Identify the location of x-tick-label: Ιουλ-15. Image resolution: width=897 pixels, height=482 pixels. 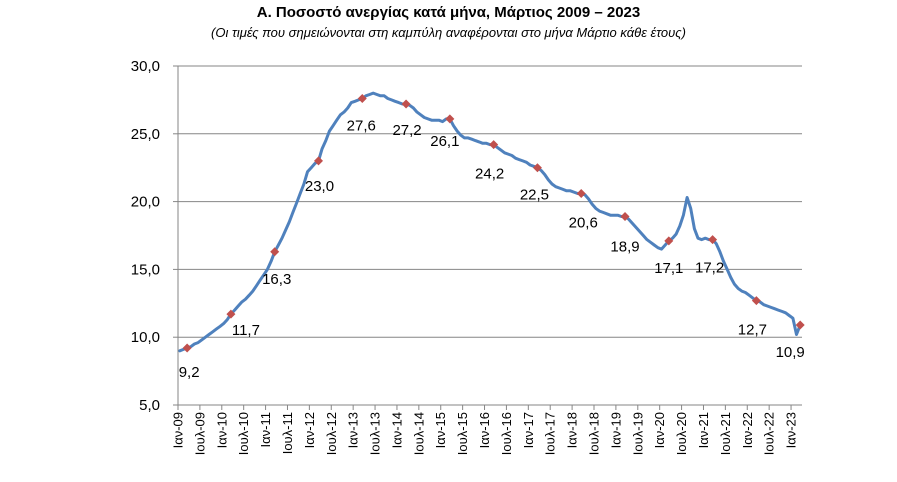
(462, 433).